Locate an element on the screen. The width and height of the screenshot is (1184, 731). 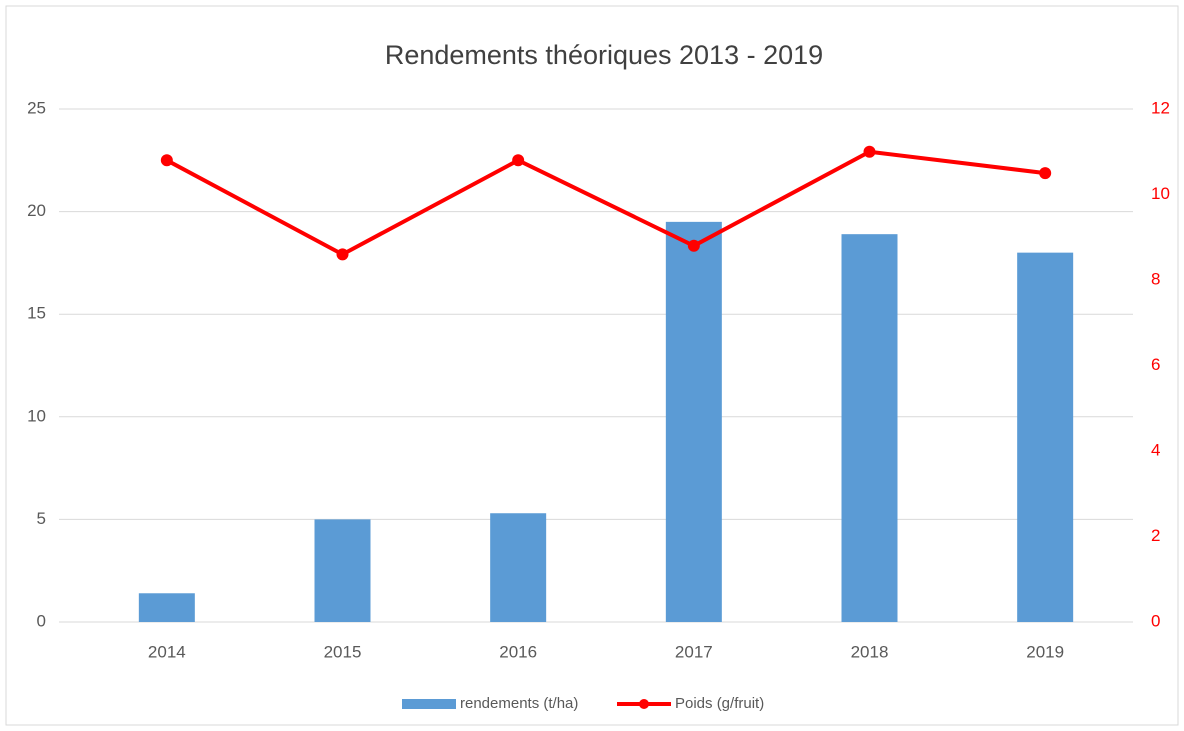
x-tick-label: 2015 is located at coordinates (343, 651).